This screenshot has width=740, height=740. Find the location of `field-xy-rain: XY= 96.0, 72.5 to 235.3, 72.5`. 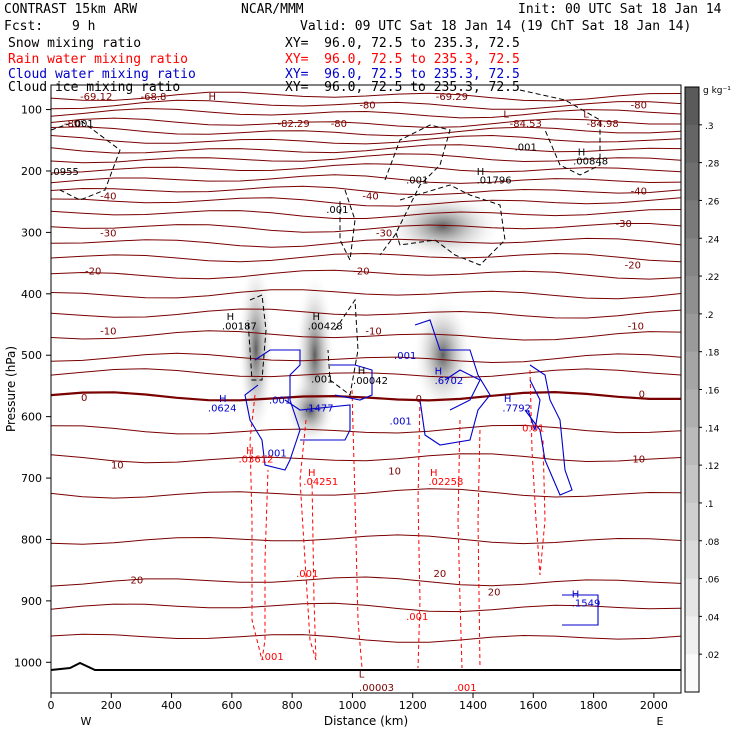

field-xy-rain: XY= 96.0, 72.5 to 235.3, 72.5 is located at coordinates (402, 59).